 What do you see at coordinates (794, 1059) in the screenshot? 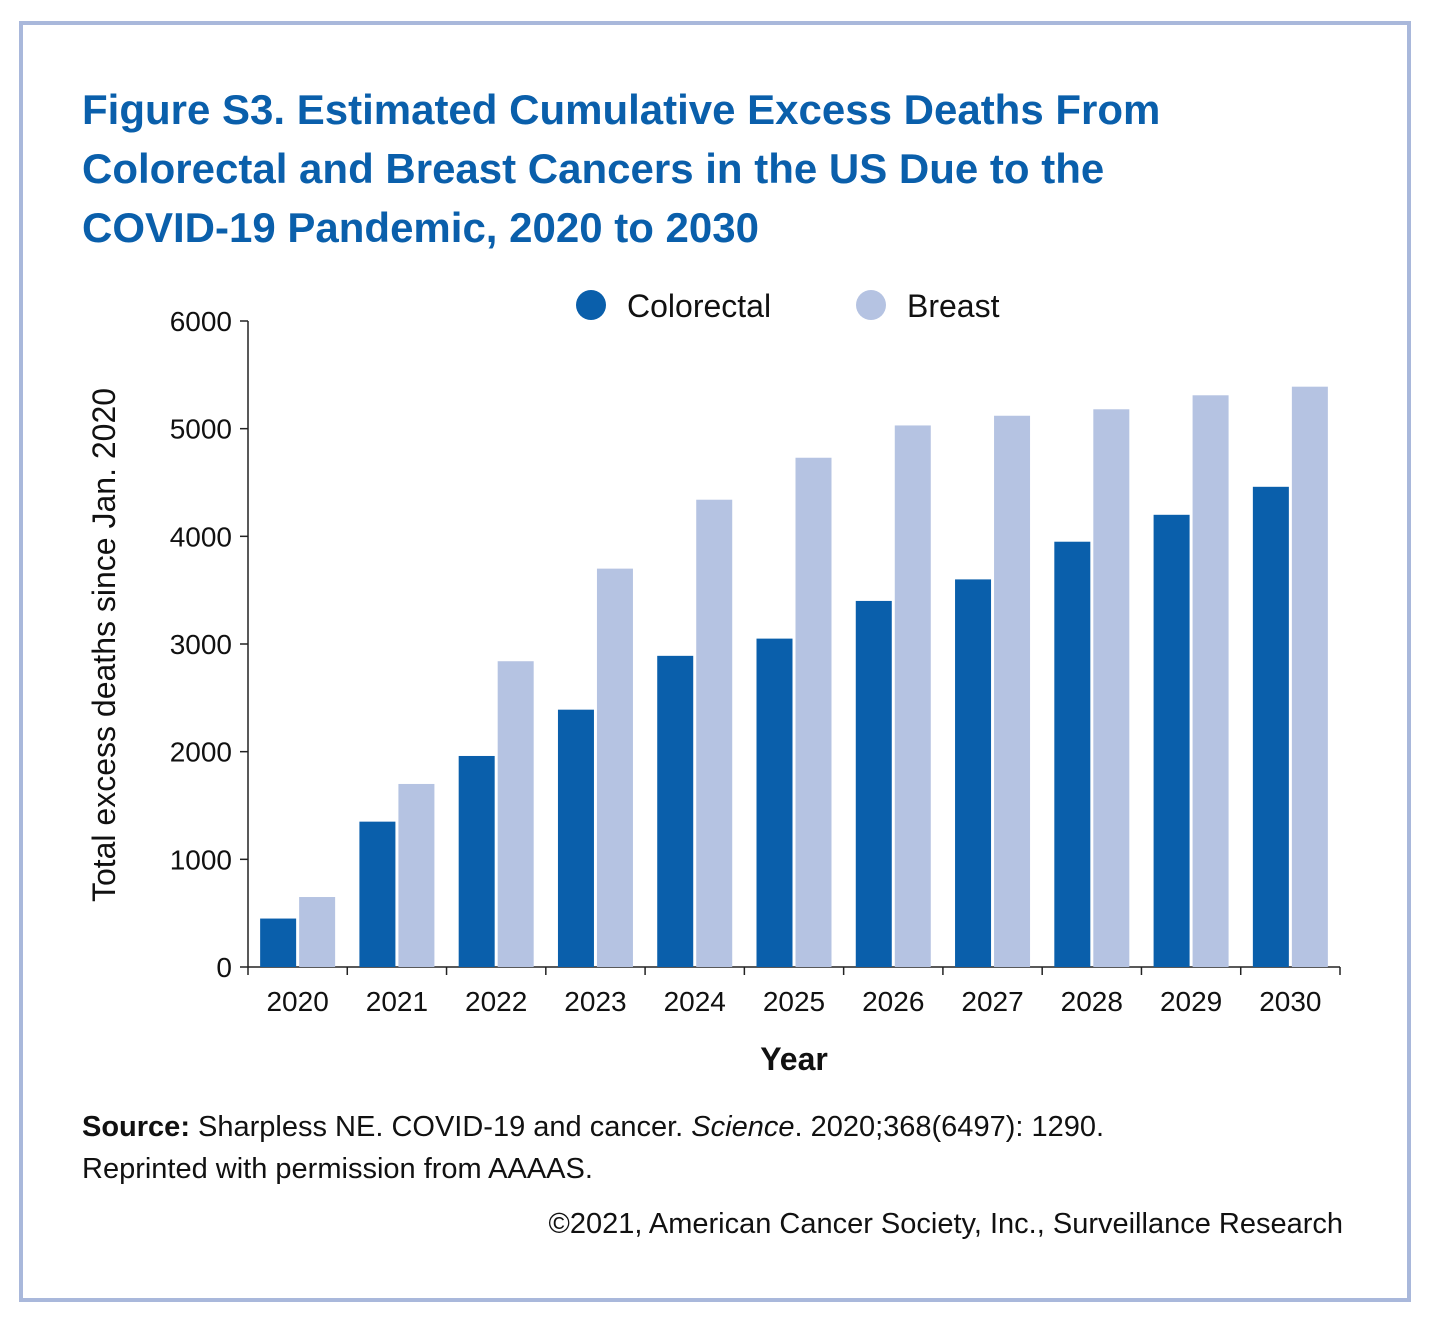
I see `x-axis-title: Year` at bounding box center [794, 1059].